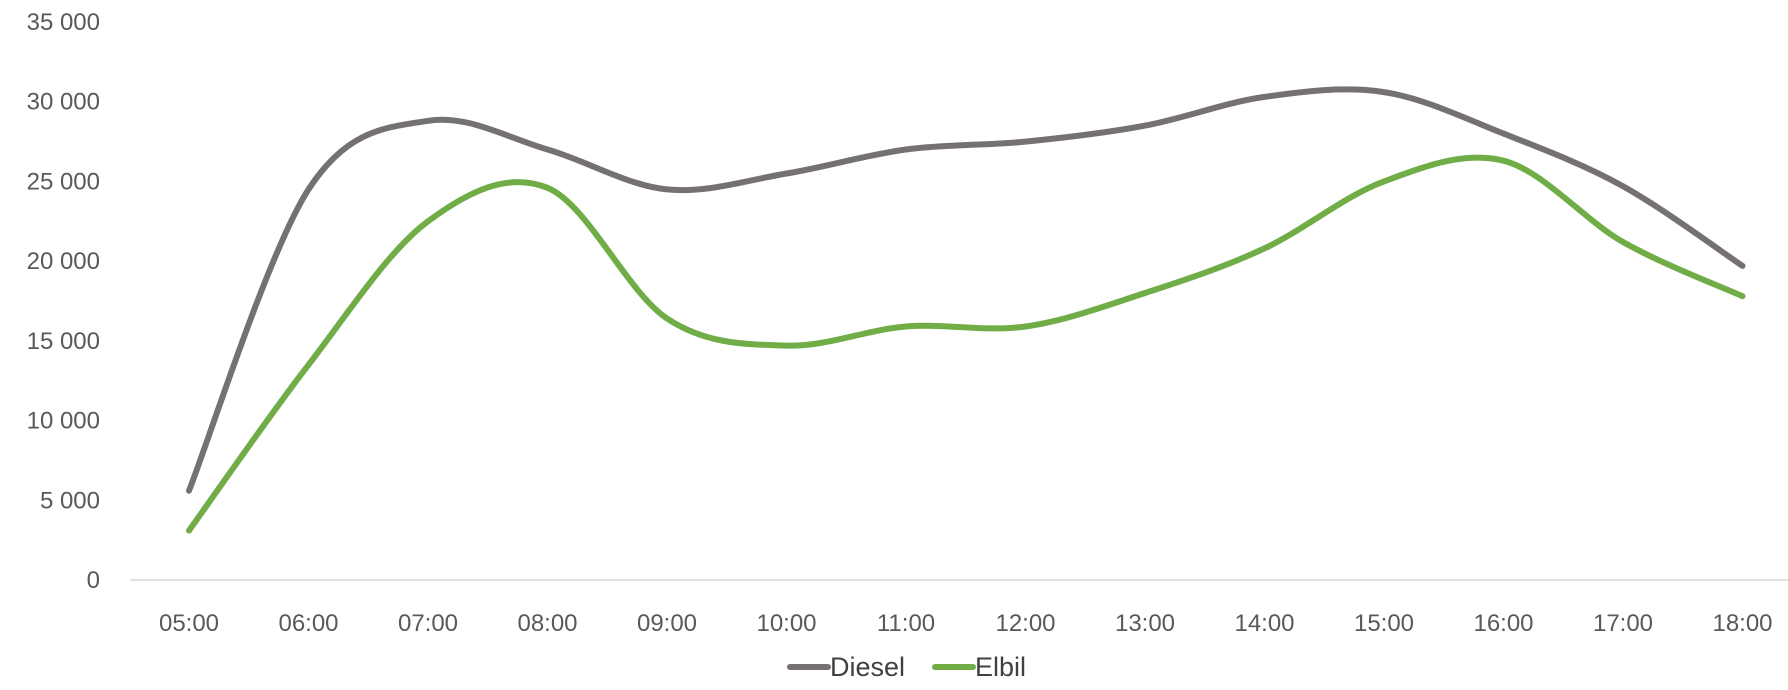 The height and width of the screenshot is (690, 1788). Describe the element at coordinates (1264, 623) in the screenshot. I see `x-tick-label: 14:00` at that location.